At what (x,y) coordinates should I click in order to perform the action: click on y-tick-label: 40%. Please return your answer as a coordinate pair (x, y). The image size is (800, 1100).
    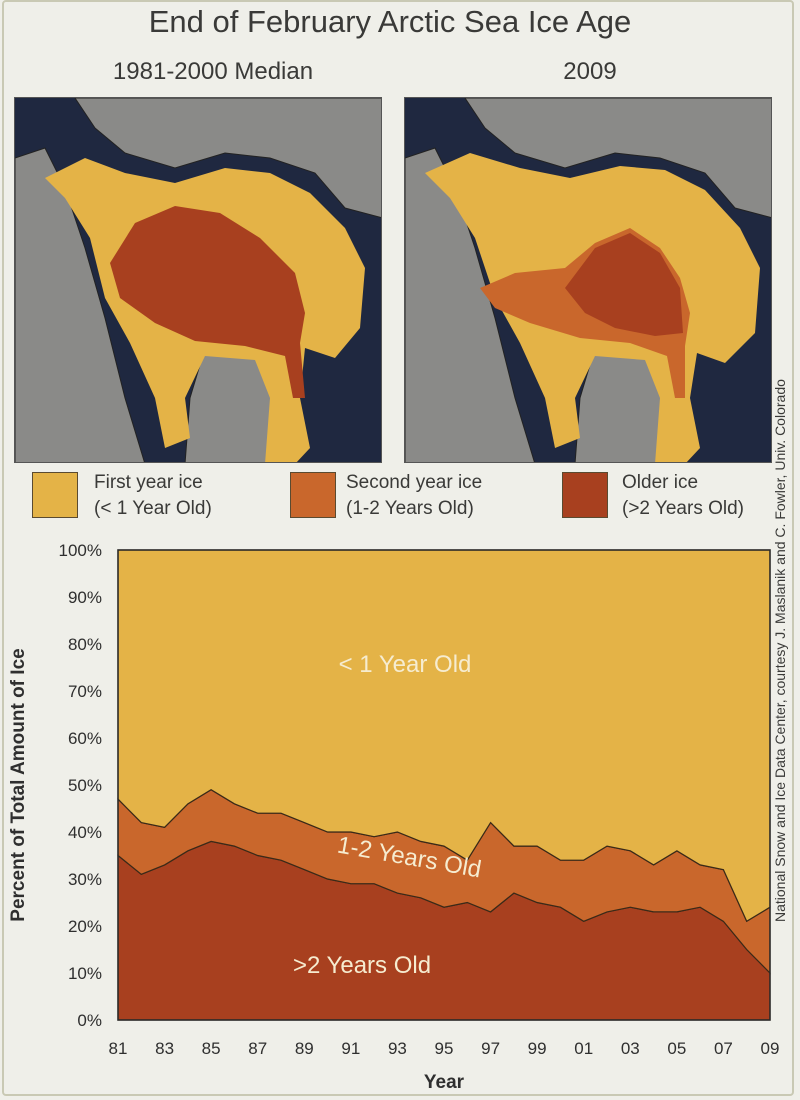
    Looking at the image, I should click on (85, 832).